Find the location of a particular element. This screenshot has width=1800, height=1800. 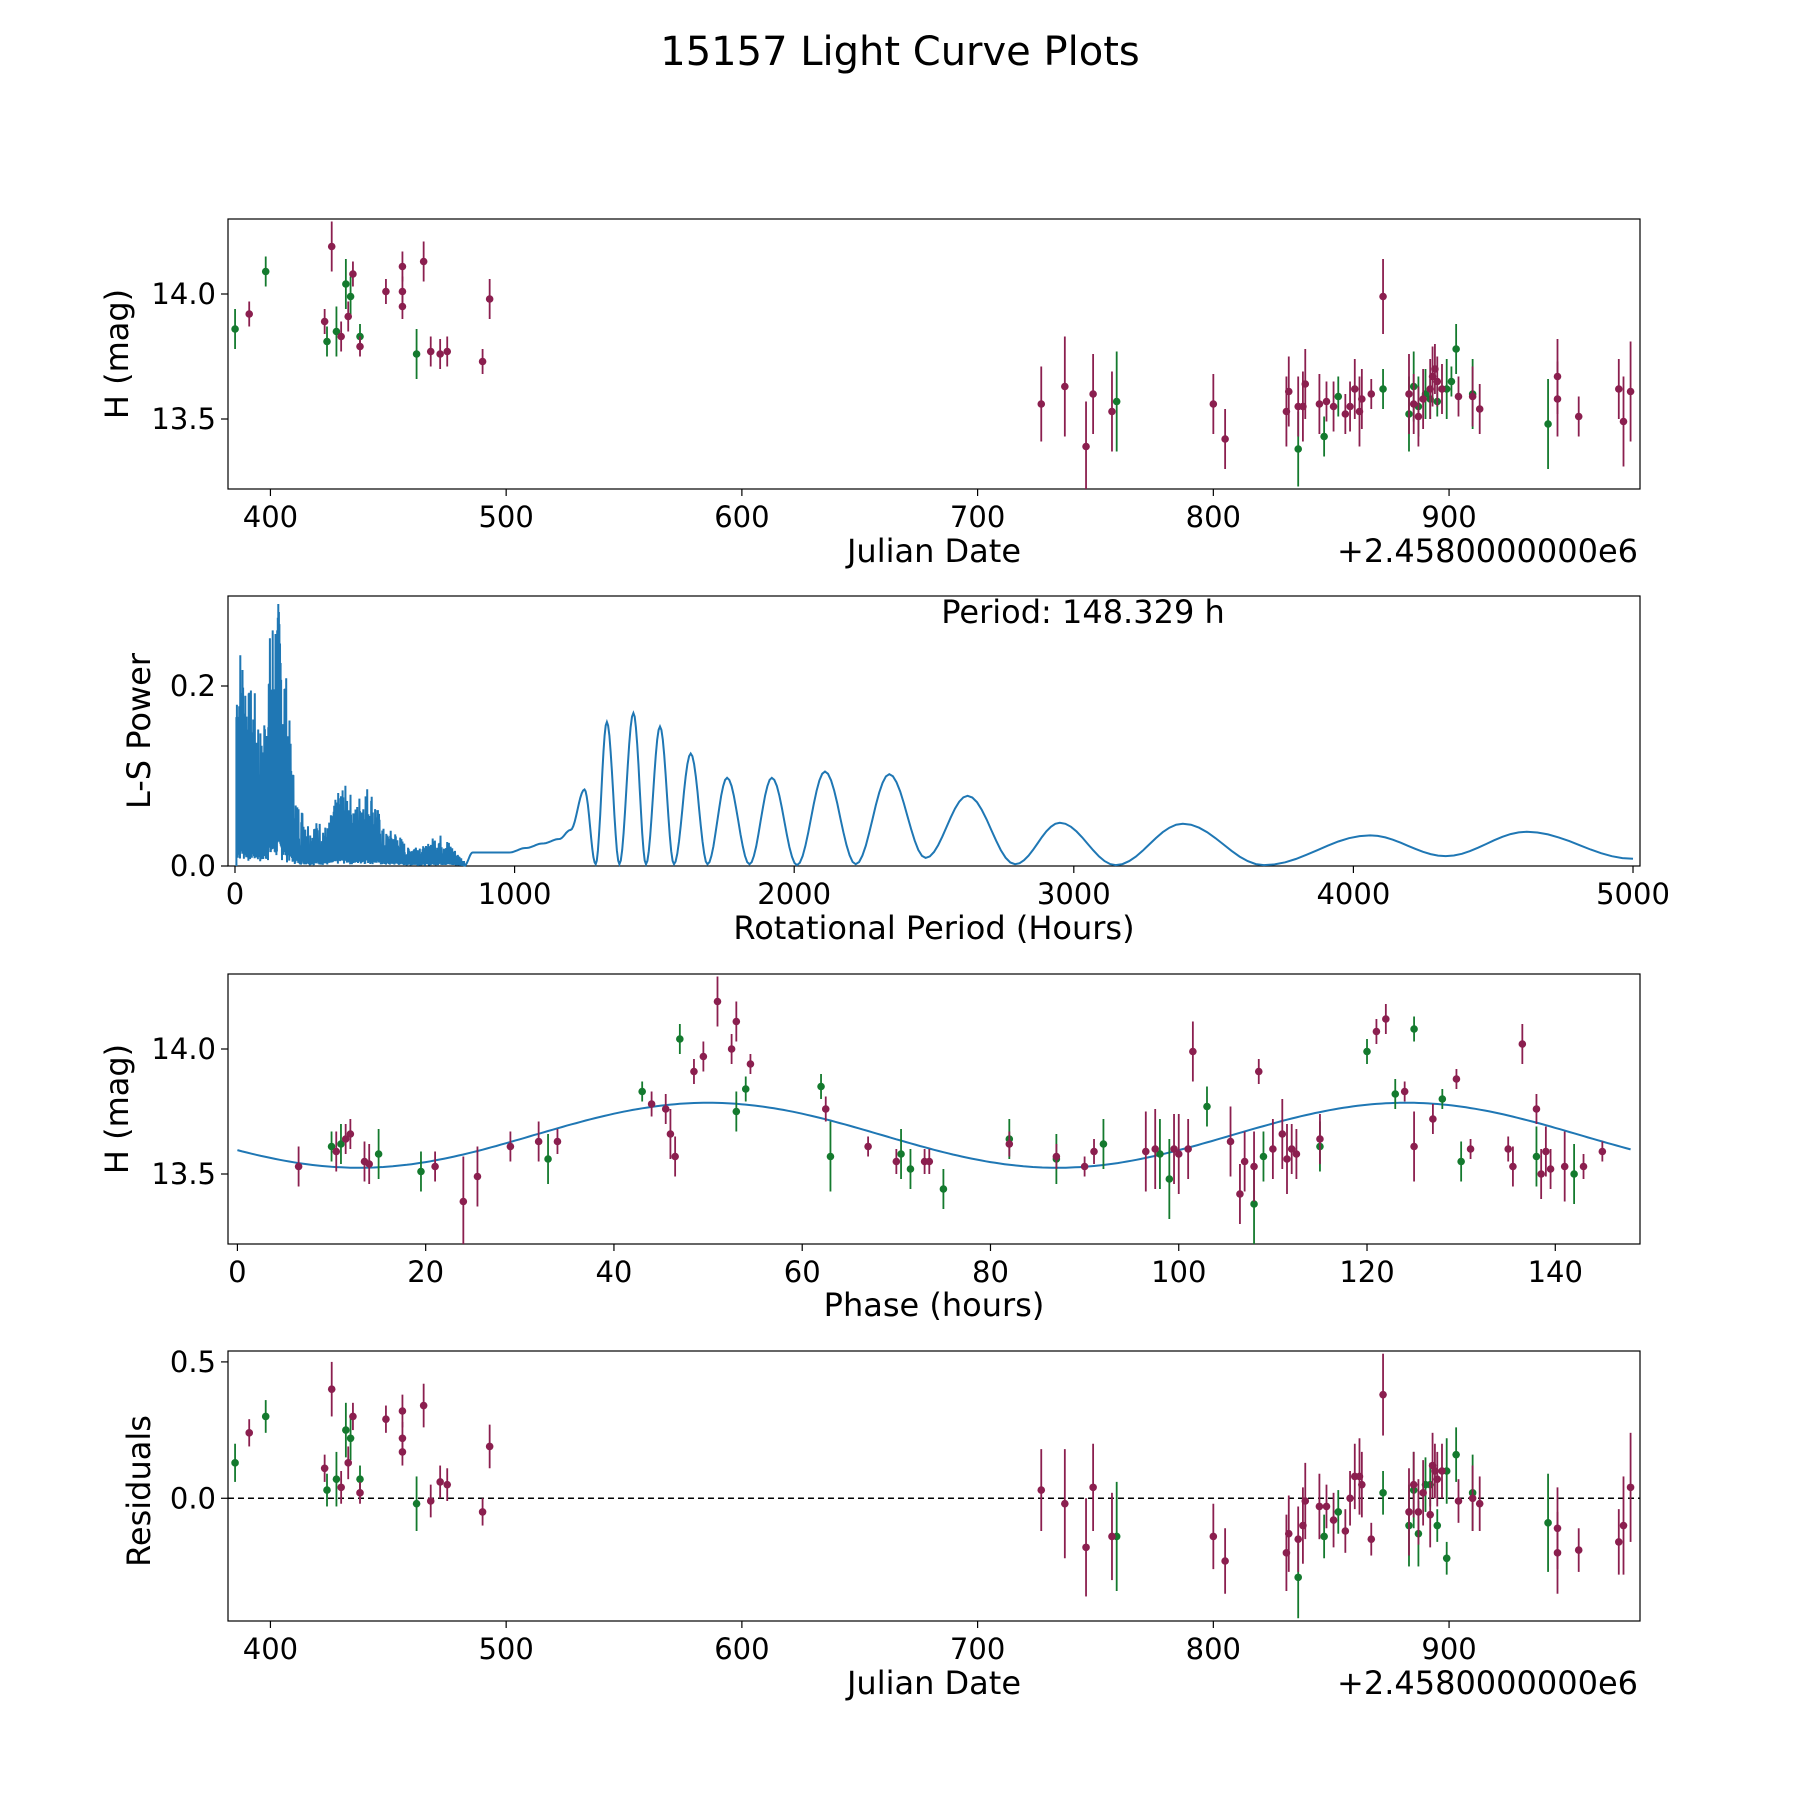

periodogram-xtick-label: 0 is located at coordinates (235, 894).